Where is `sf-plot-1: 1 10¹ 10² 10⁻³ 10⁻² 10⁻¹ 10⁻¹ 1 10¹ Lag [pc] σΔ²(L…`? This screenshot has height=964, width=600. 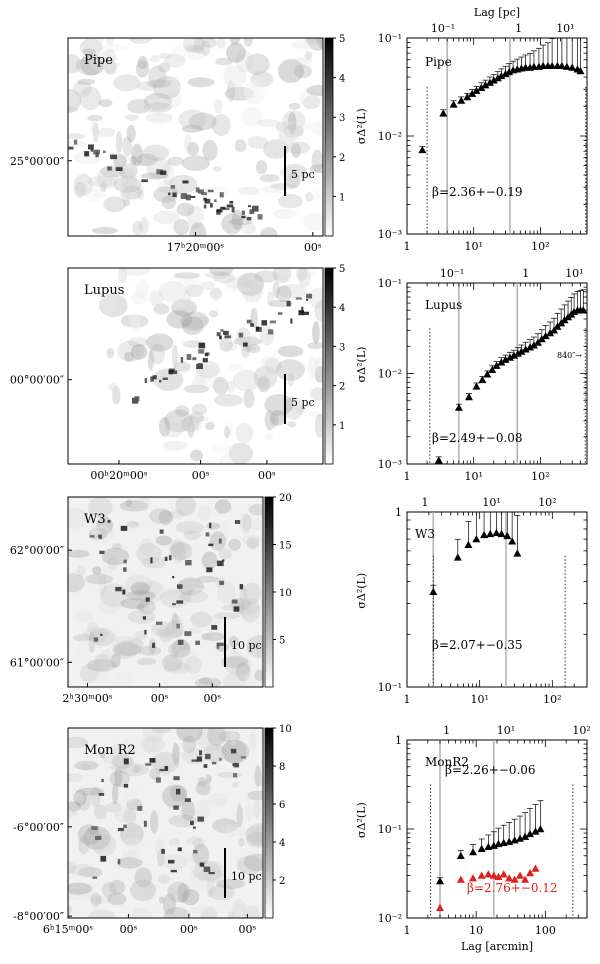 sf-plot-1: 1 10¹ 10² 10⁻³ 10⁻² 10⁻¹ 10⁻¹ 1 10¹ Lag [pc] σΔ²(L… is located at coordinates (471, 129).